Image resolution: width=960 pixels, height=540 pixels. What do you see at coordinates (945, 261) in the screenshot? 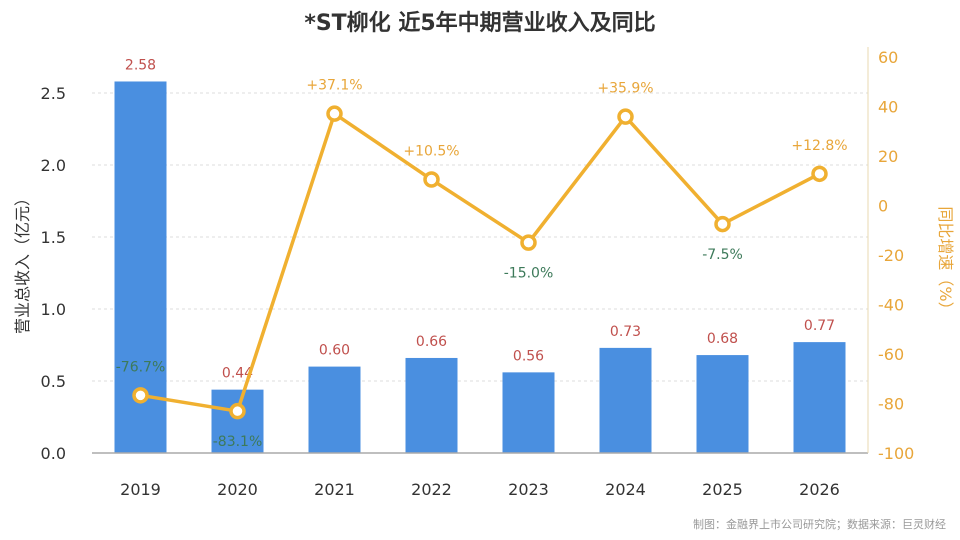
I see `y-axis-right-title: 同比增速（%）` at bounding box center [945, 261].